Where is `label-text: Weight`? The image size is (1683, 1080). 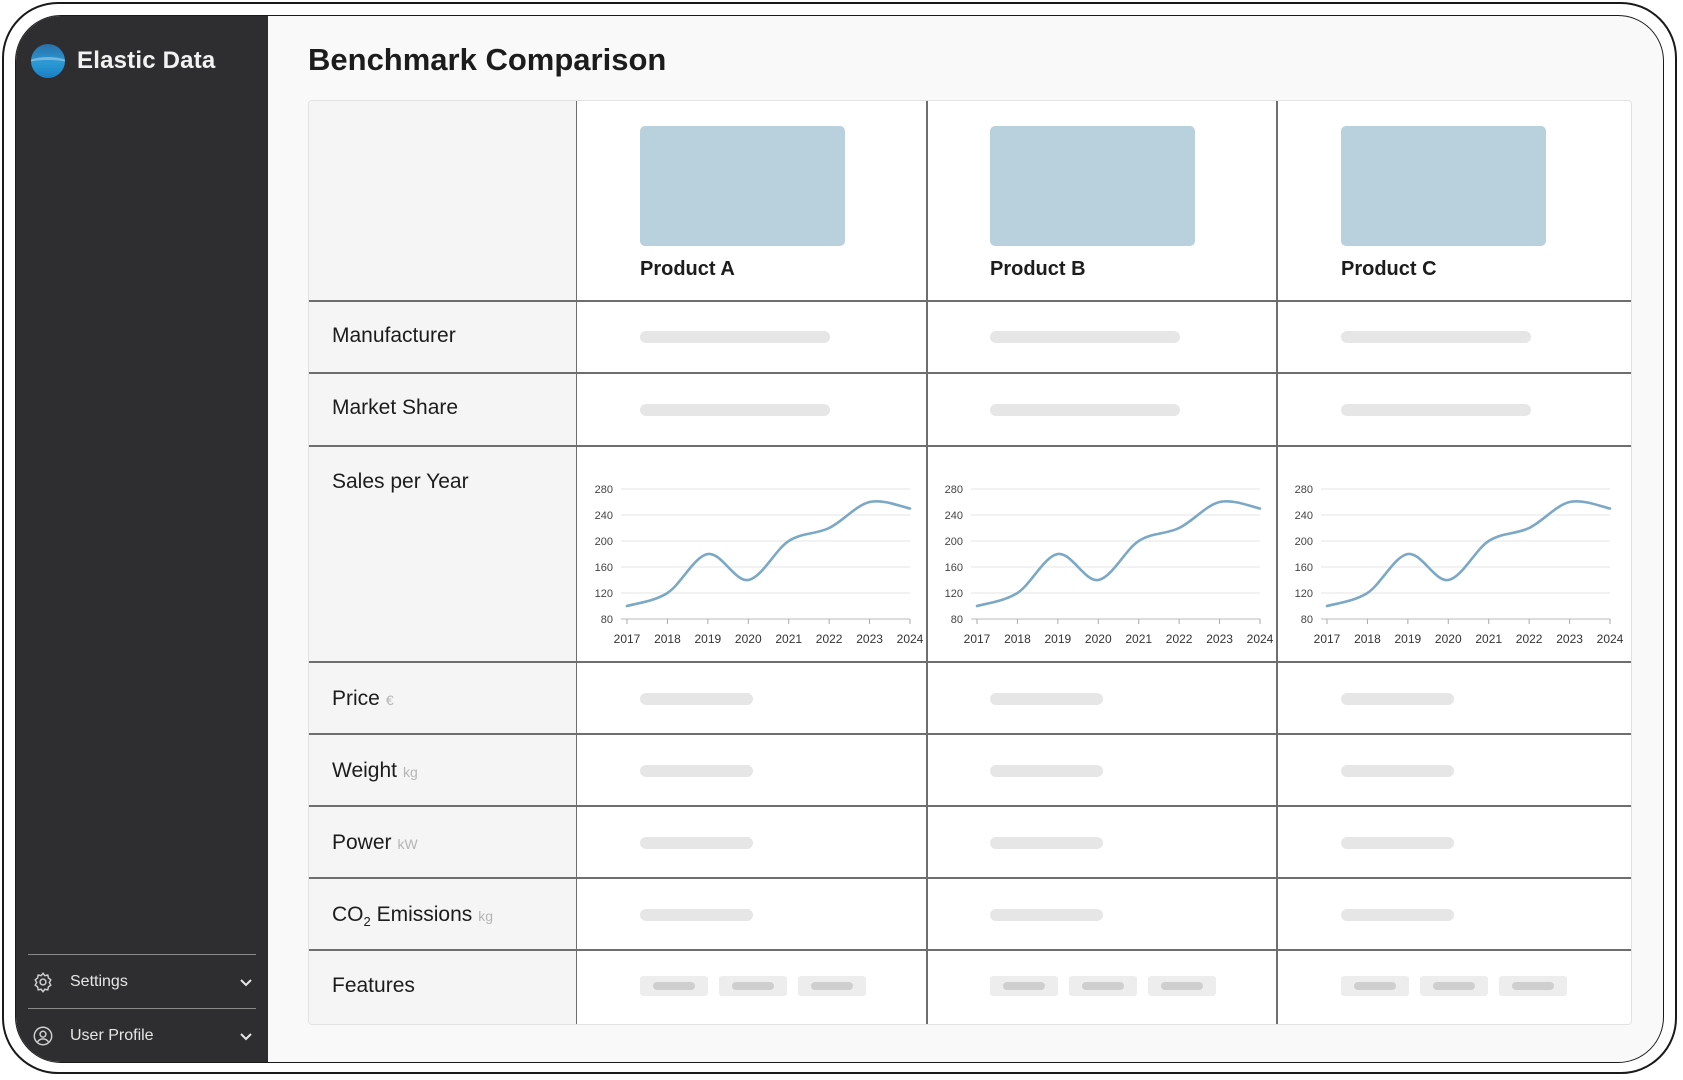 label-text: Weight is located at coordinates (364, 770).